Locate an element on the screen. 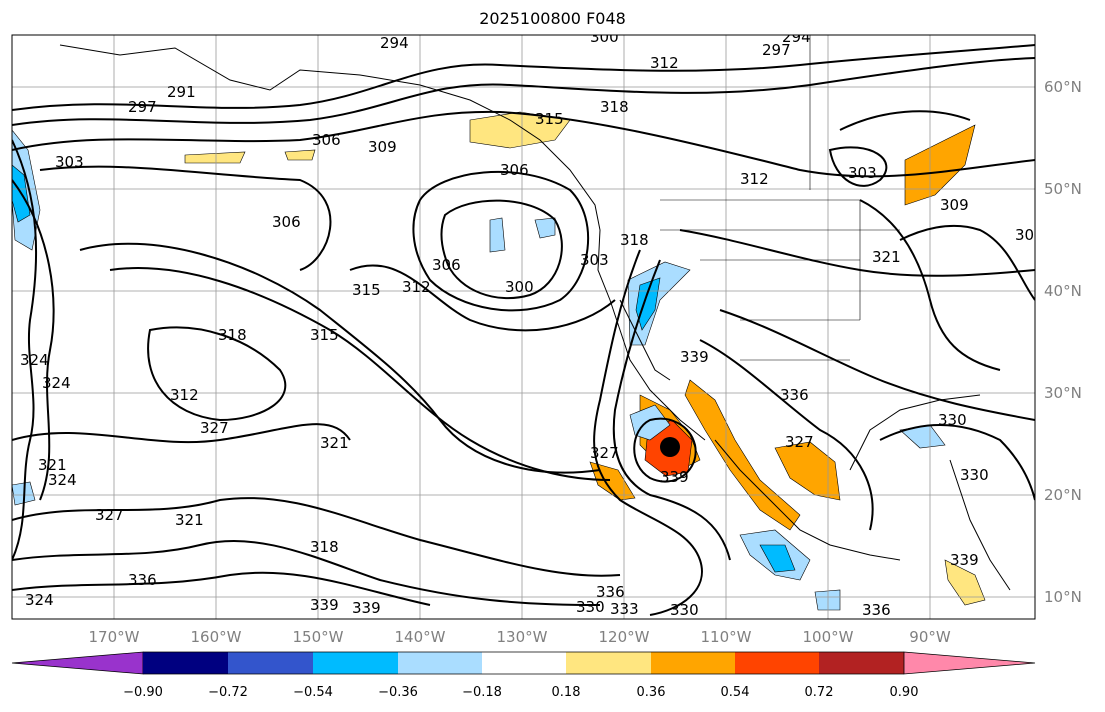  contour-label: 333 is located at coordinates (624, 609).